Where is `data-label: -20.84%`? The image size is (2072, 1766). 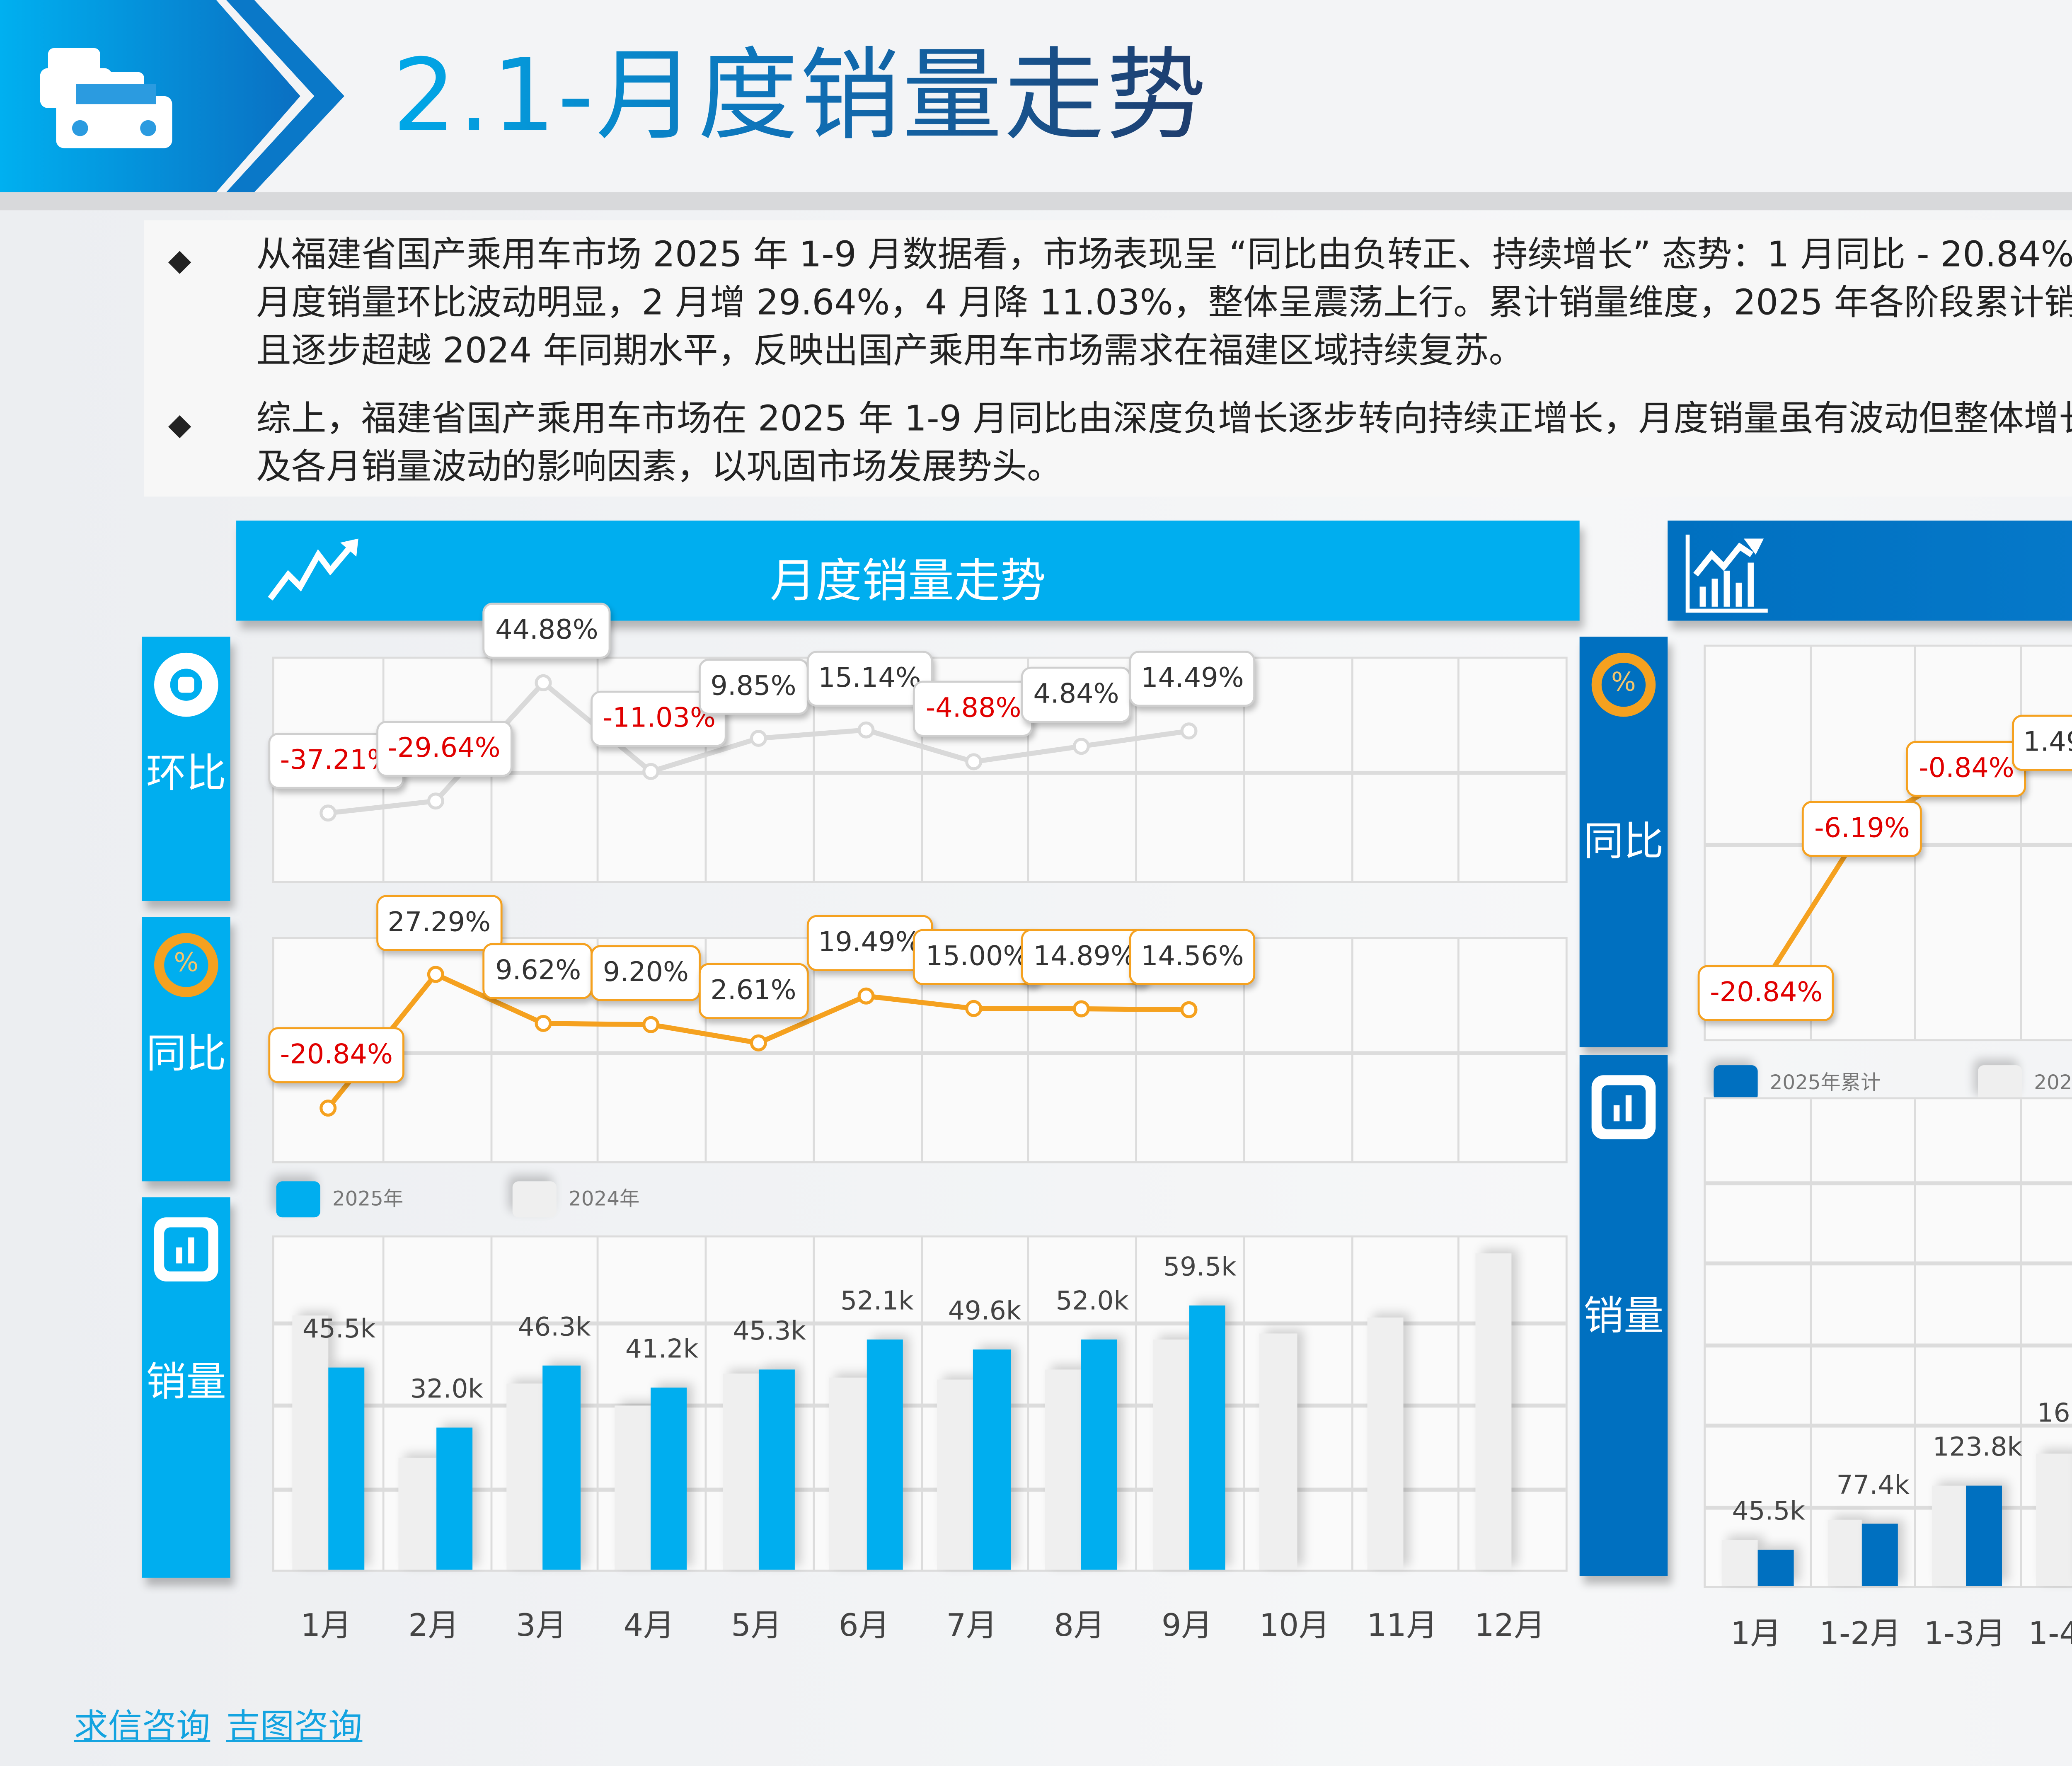 data-label: -20.84% is located at coordinates (336, 1056).